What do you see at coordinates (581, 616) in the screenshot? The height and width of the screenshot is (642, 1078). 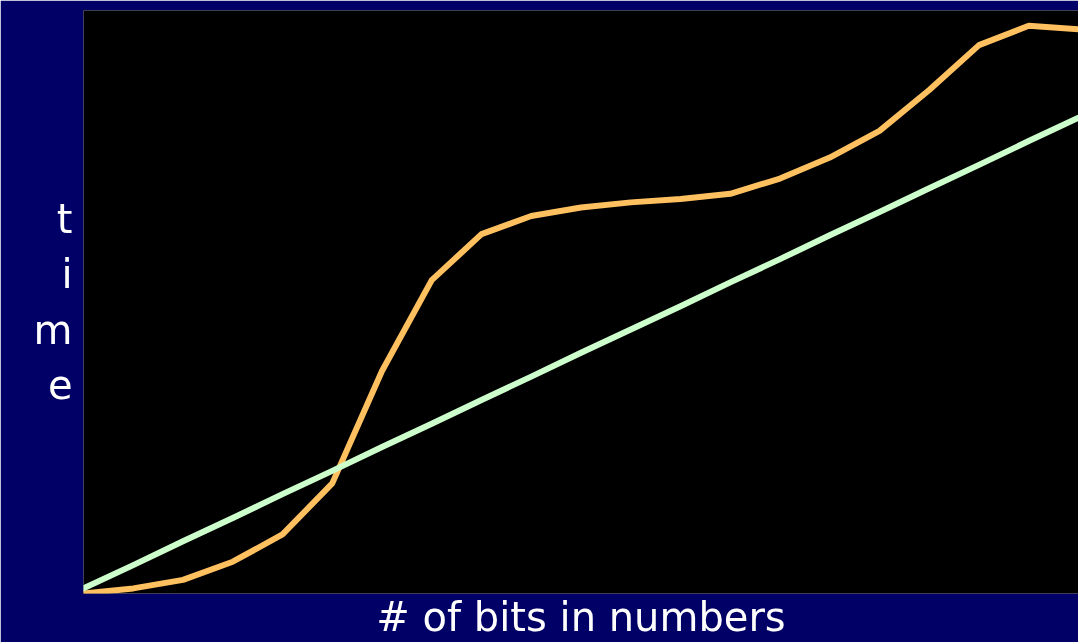 I see `x-axis-title: # of bits in numbers` at bounding box center [581, 616].